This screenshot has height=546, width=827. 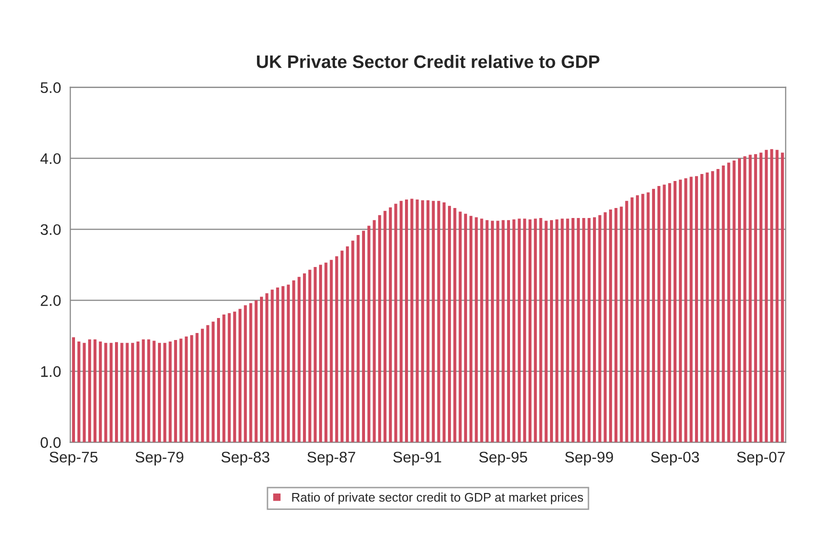 I want to click on y-tick-label: 1.0, so click(x=51, y=371).